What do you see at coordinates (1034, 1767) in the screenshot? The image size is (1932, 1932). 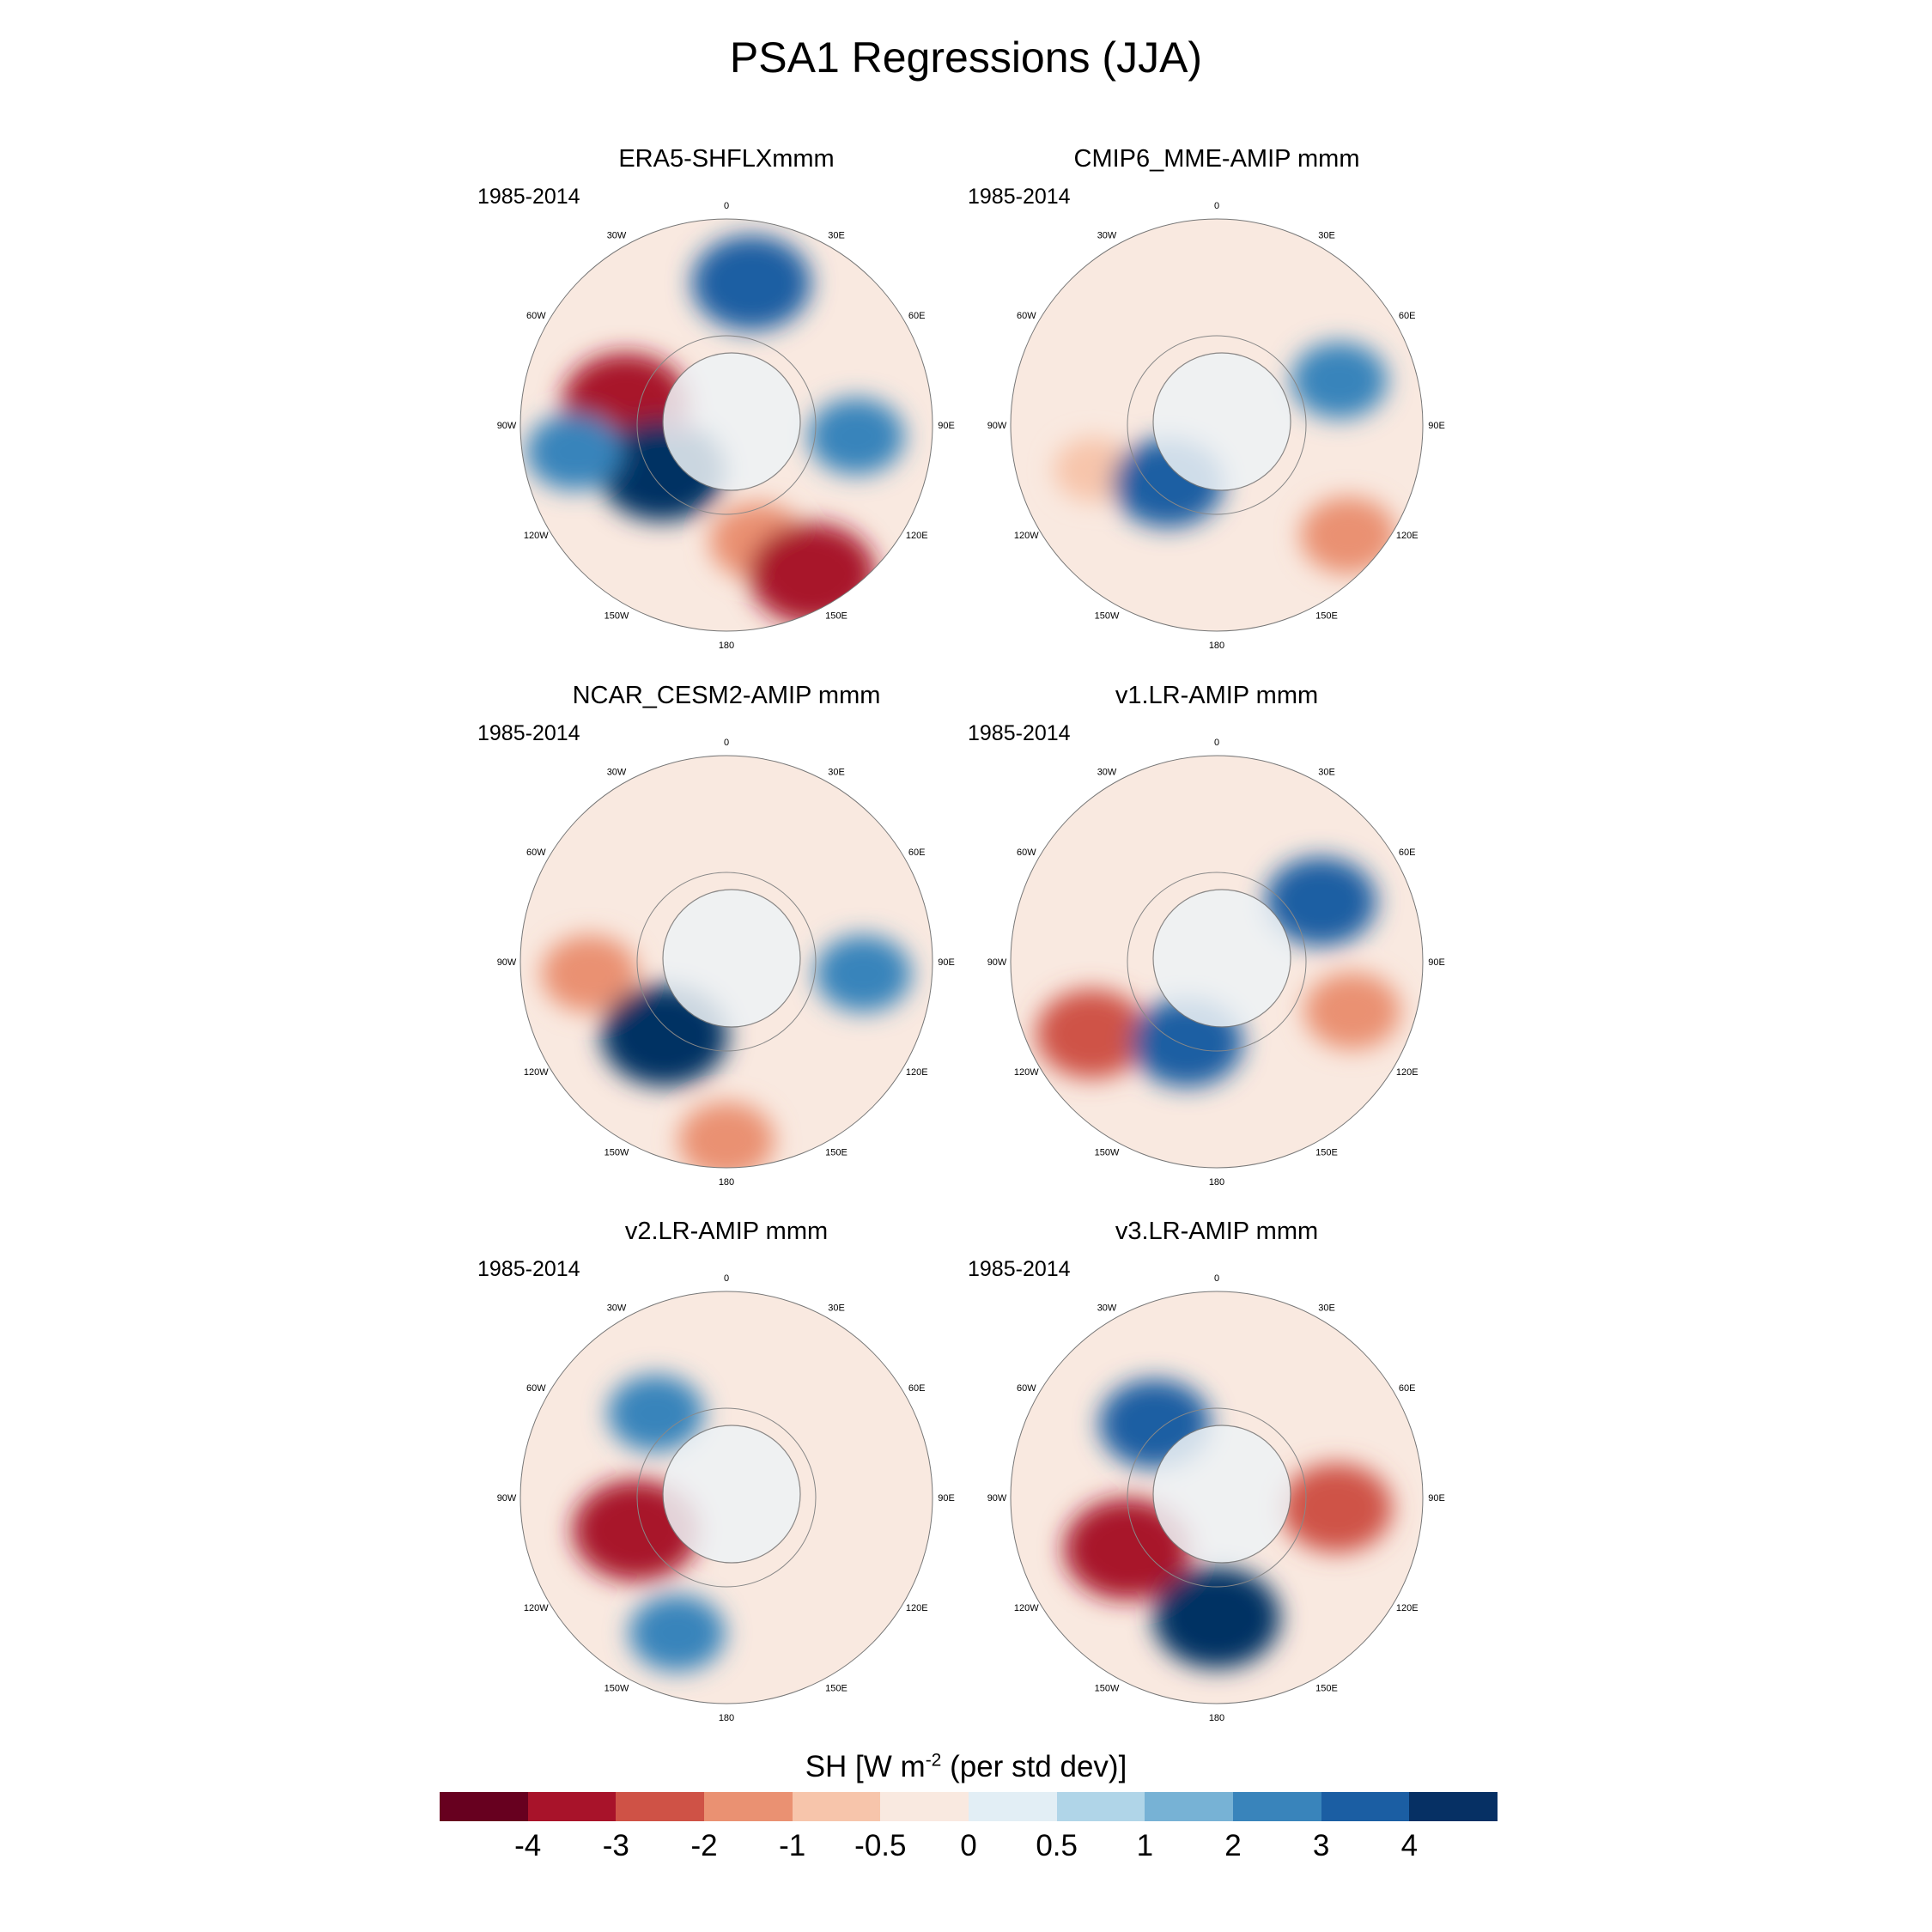 I see `colorbar-title-tail: (per std dev)]` at bounding box center [1034, 1767].